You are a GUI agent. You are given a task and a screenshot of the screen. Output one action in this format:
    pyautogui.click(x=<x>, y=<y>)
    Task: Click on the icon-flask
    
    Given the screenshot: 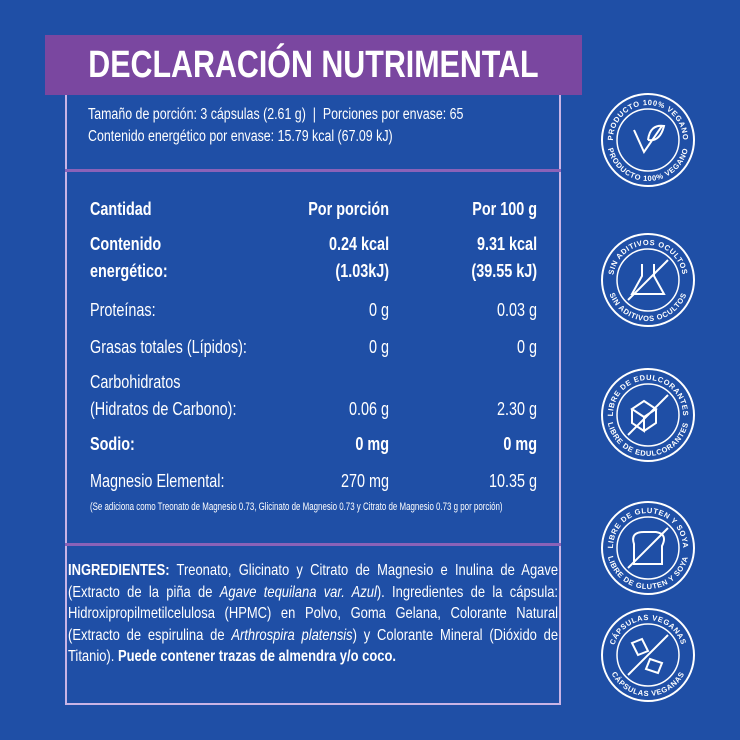 What is the action you would take?
    pyautogui.click(x=648, y=280)
    